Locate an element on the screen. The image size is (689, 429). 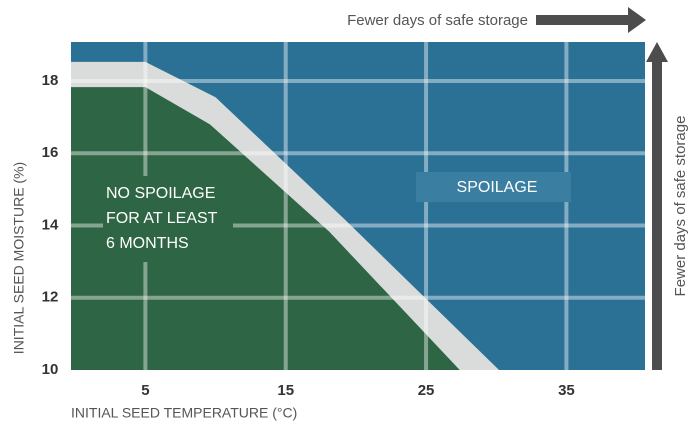
region-label: 6 MONTHS is located at coordinates (147, 243).